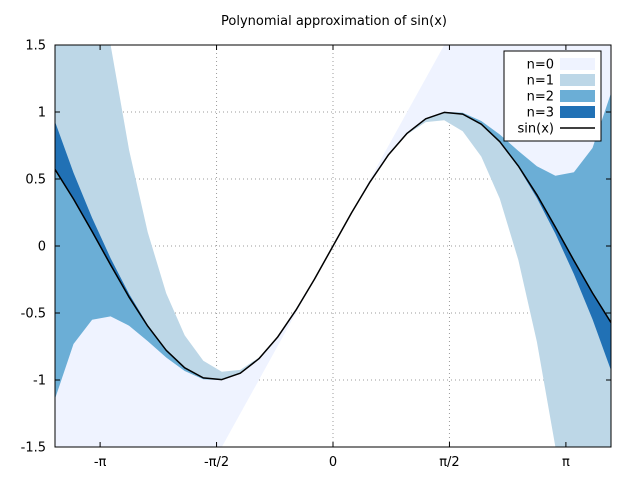 This screenshot has width=640, height=480. I want to click on y-tick-label: 0, so click(42, 247).